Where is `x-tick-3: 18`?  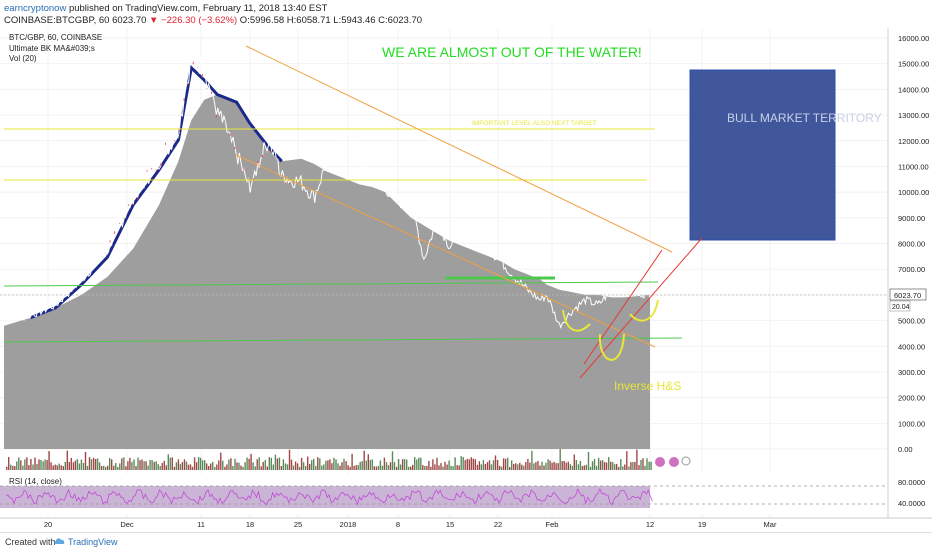 x-tick-3: 18 is located at coordinates (250, 524).